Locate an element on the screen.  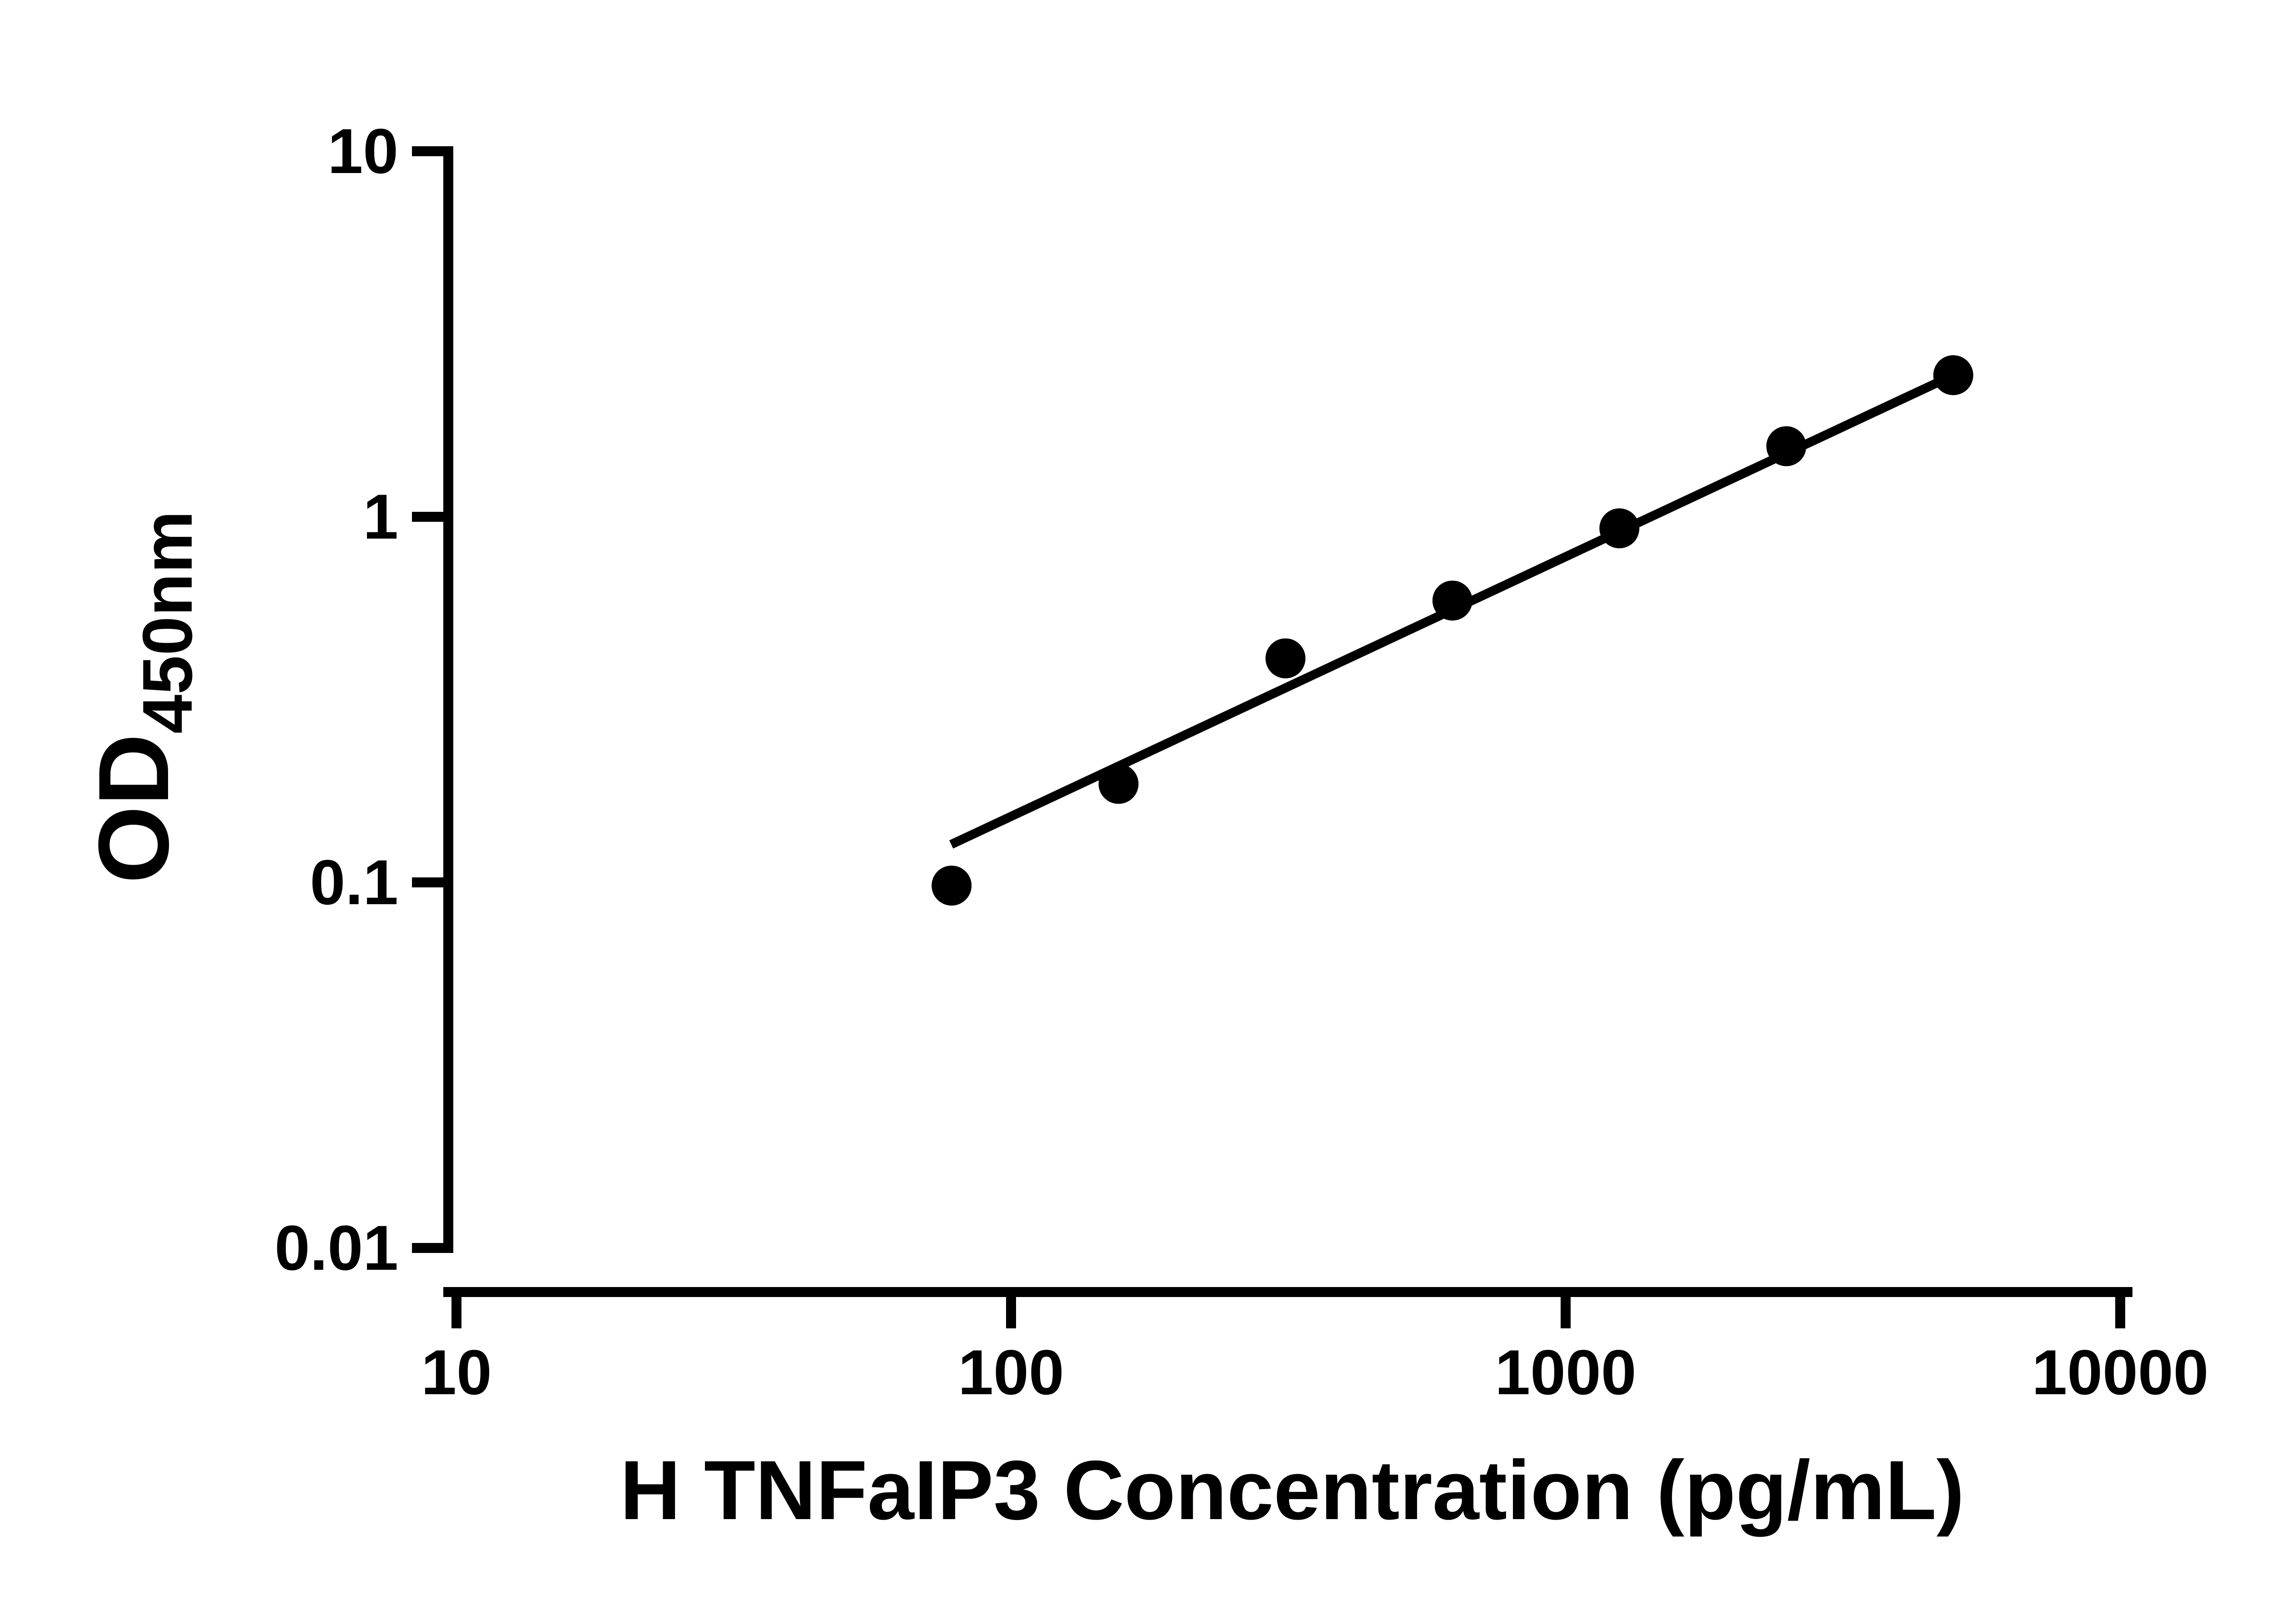
y-tick-label: 0.1 is located at coordinates (354, 882).